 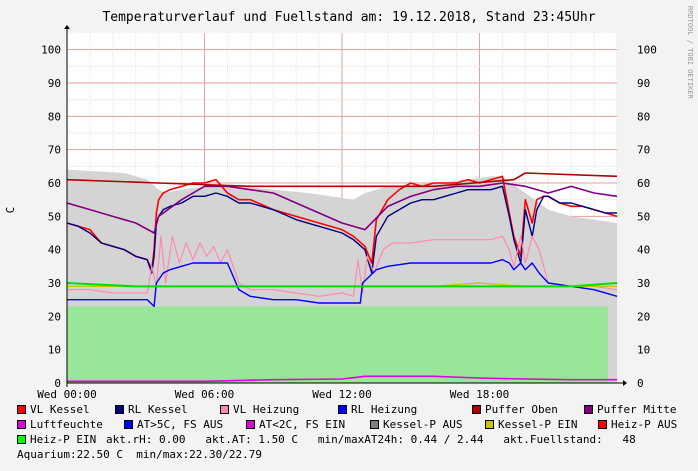 I want to click on y-tick-label-right: 10, so click(x=643, y=350).